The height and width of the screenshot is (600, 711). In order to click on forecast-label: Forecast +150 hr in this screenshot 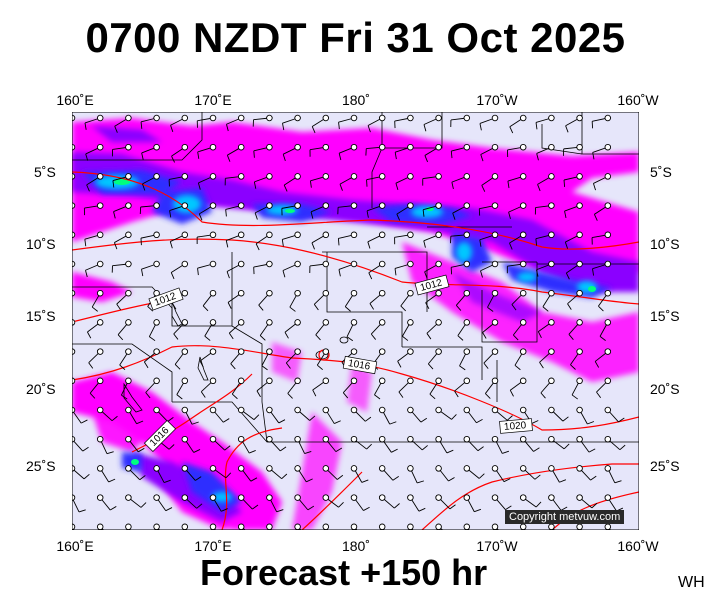, I will do `click(344, 572)`.